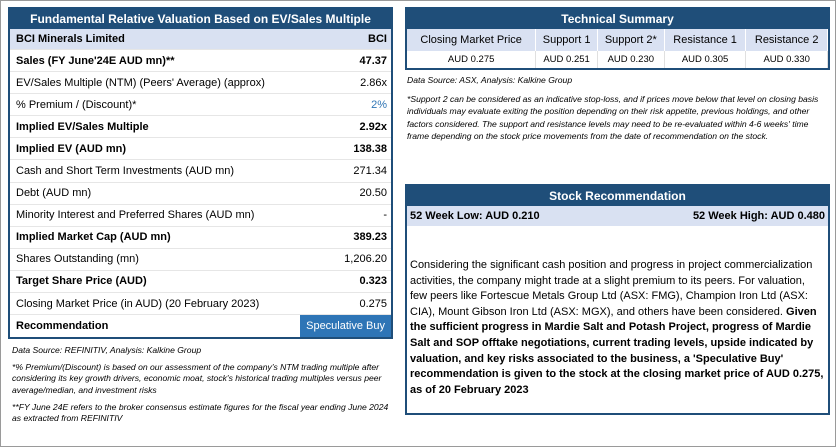 Image resolution: width=836 pixels, height=447 pixels. Describe the element at coordinates (370, 148) in the screenshot. I see `row-value: 138.38` at that location.